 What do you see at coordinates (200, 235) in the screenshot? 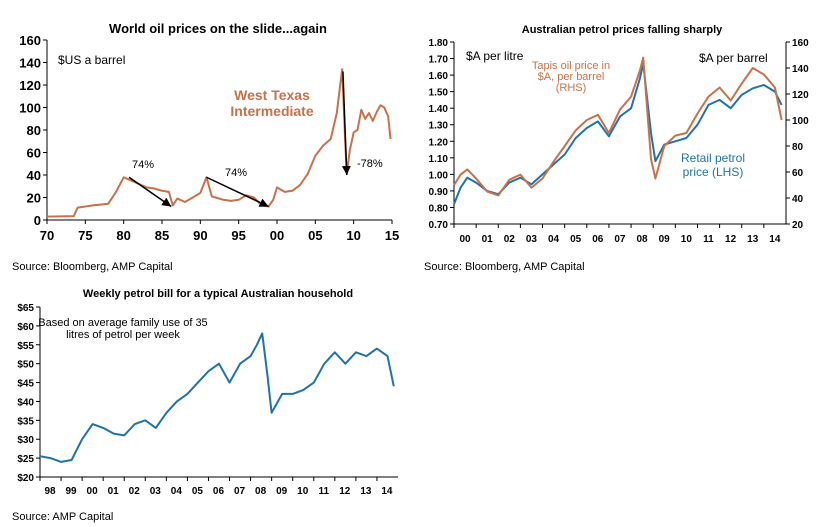
I see `chart1-x-tick-label: 90` at bounding box center [200, 235].